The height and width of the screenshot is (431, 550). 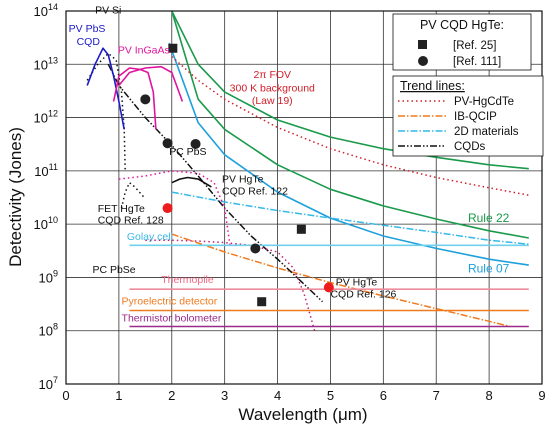 I want to click on y-tick-label: 10¹², so click(x=46, y=117).